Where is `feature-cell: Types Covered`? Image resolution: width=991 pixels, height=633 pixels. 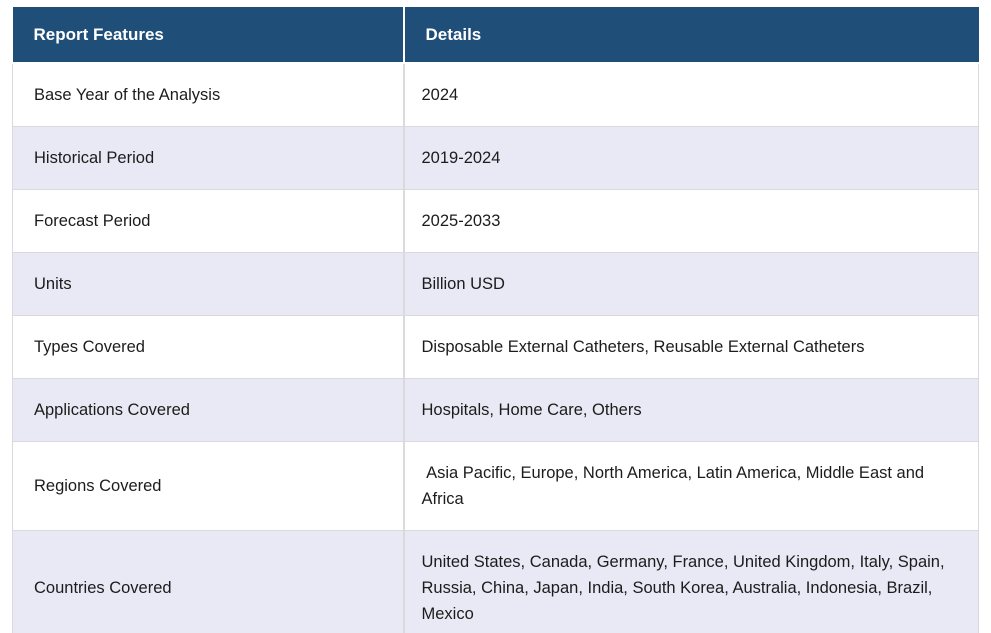 feature-cell: Types Covered is located at coordinates (208, 347).